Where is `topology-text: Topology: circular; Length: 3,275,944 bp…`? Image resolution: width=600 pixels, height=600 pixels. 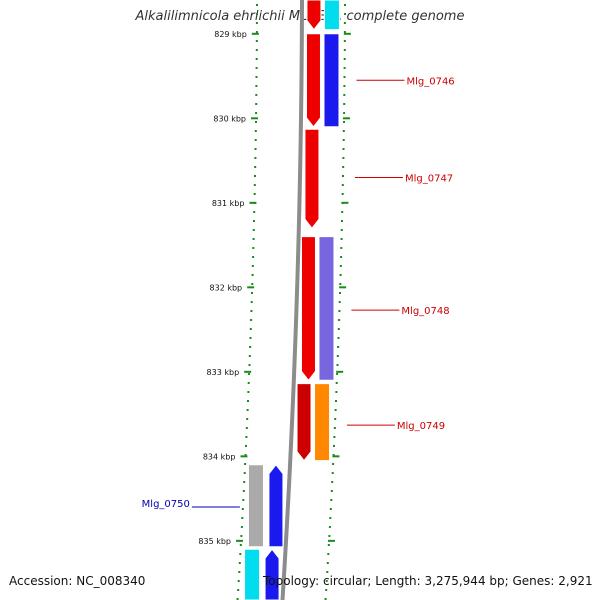 topology-text: Topology: circular; Length: 3,275,944 bp… is located at coordinates (428, 581).